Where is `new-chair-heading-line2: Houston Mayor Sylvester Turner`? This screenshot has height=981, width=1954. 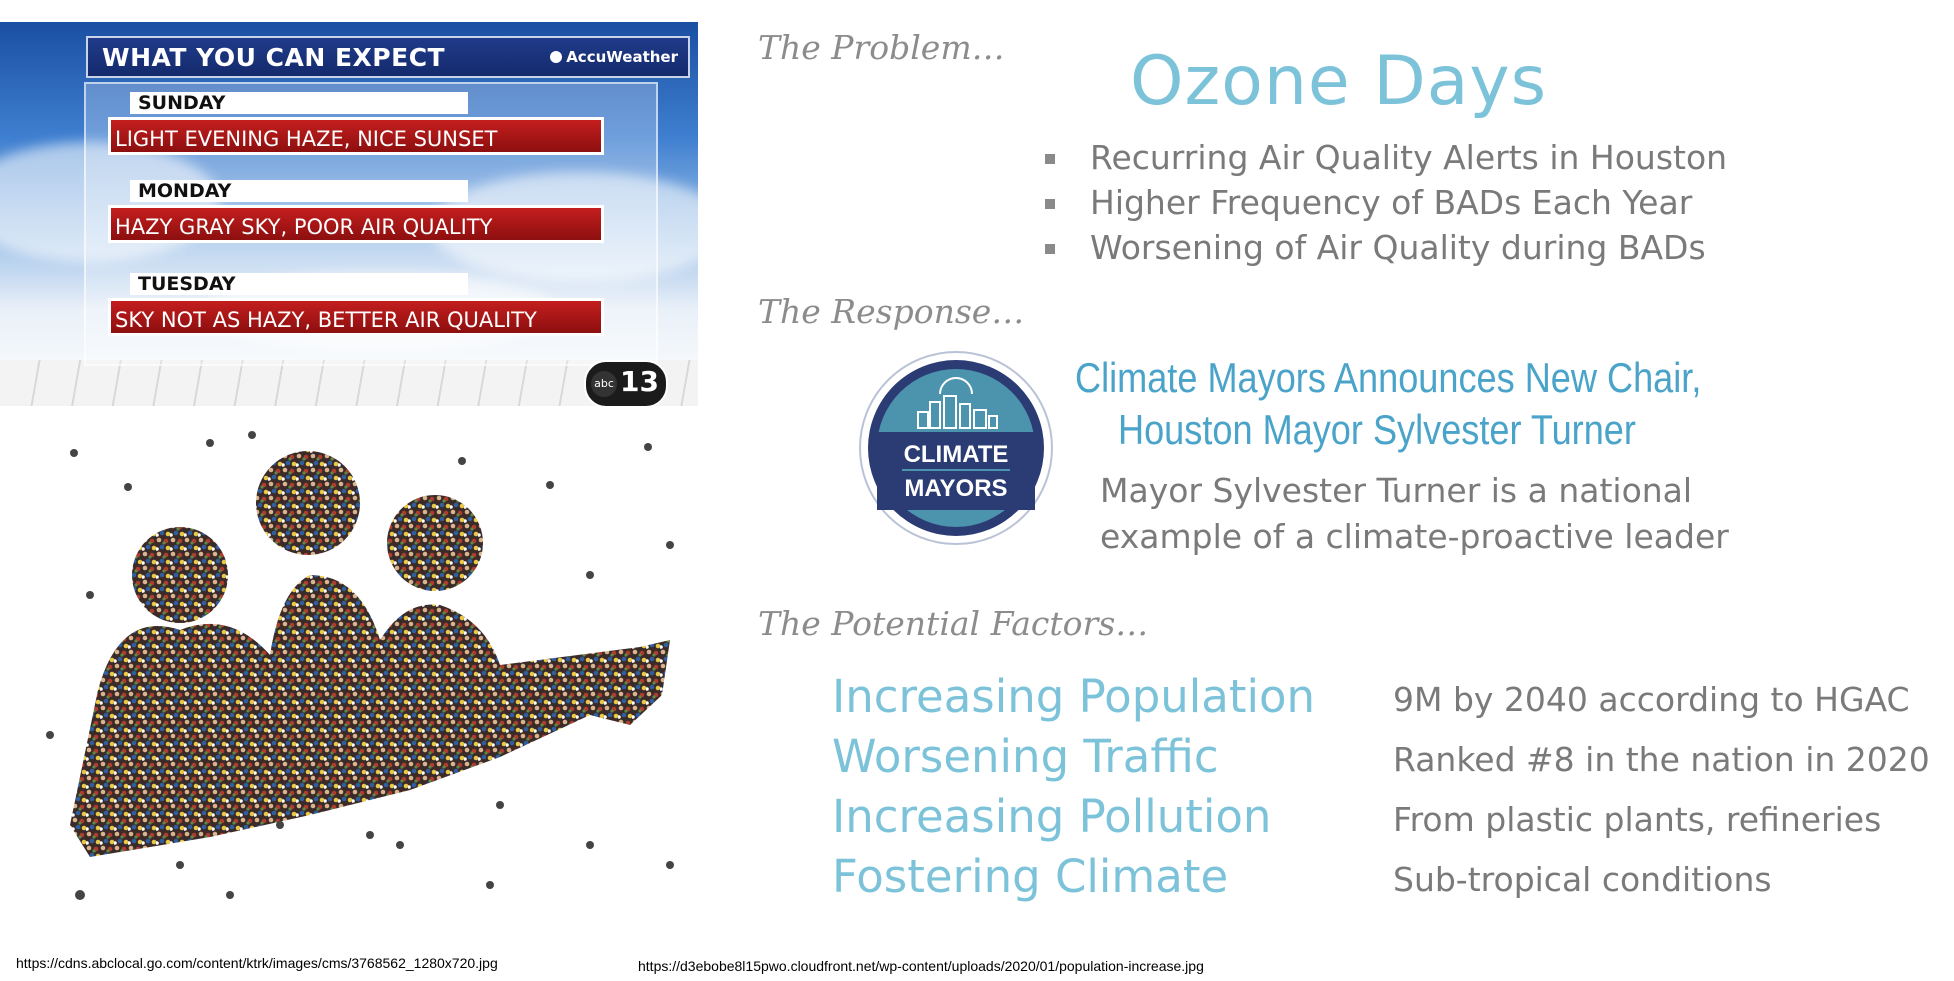 new-chair-heading-line2: Houston Mayor Sylvester Turner is located at coordinates (1377, 429).